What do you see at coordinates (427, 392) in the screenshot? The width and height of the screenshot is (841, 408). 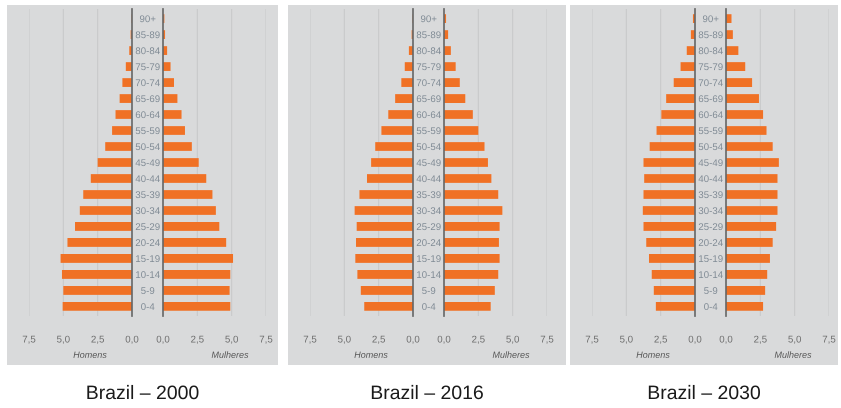 I see `text: Brazil – 2016` at bounding box center [427, 392].